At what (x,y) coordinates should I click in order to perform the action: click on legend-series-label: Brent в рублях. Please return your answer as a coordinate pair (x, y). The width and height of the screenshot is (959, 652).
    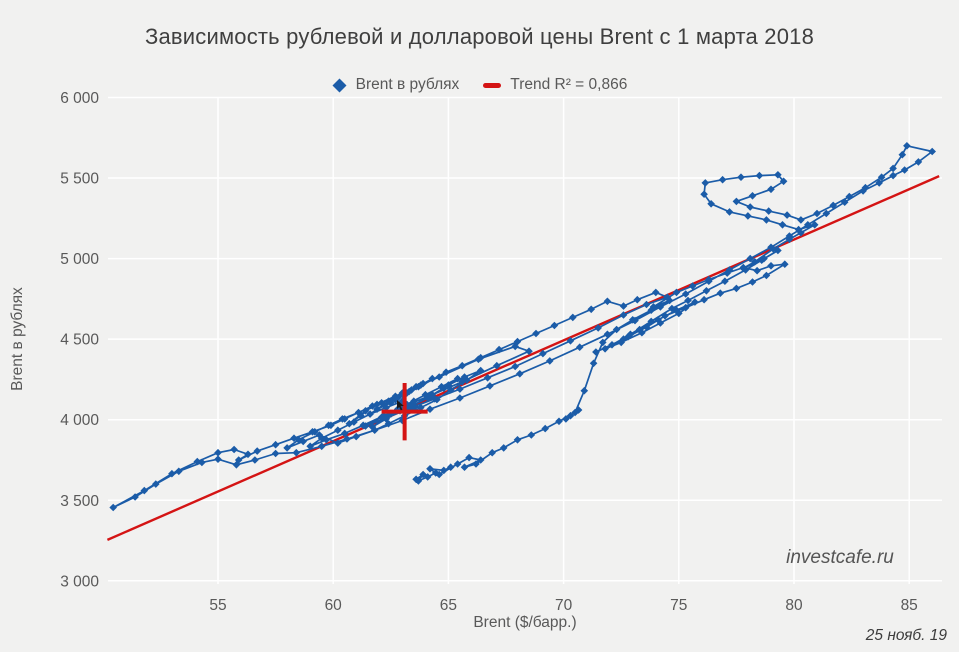
    Looking at the image, I should click on (407, 84).